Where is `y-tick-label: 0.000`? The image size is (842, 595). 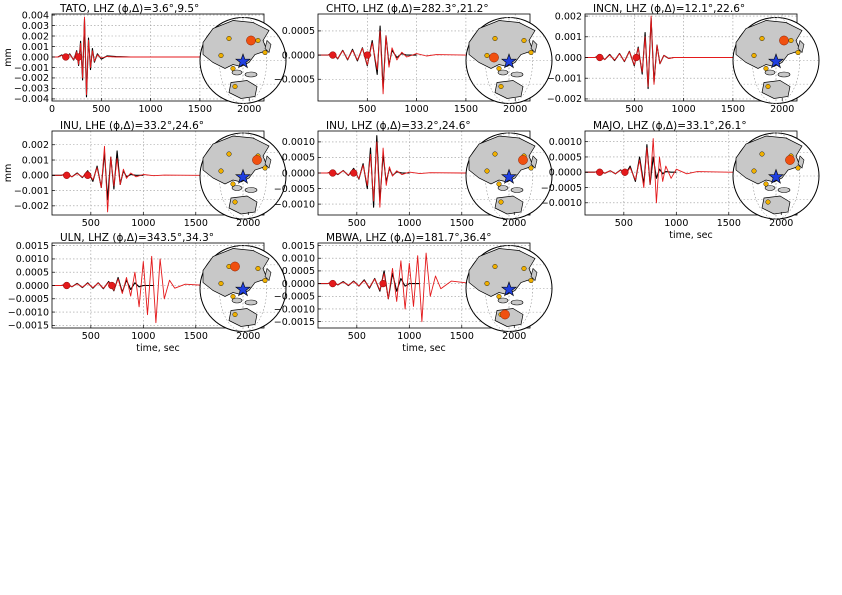
y-tick-label: 0.000 is located at coordinates (35, 57).